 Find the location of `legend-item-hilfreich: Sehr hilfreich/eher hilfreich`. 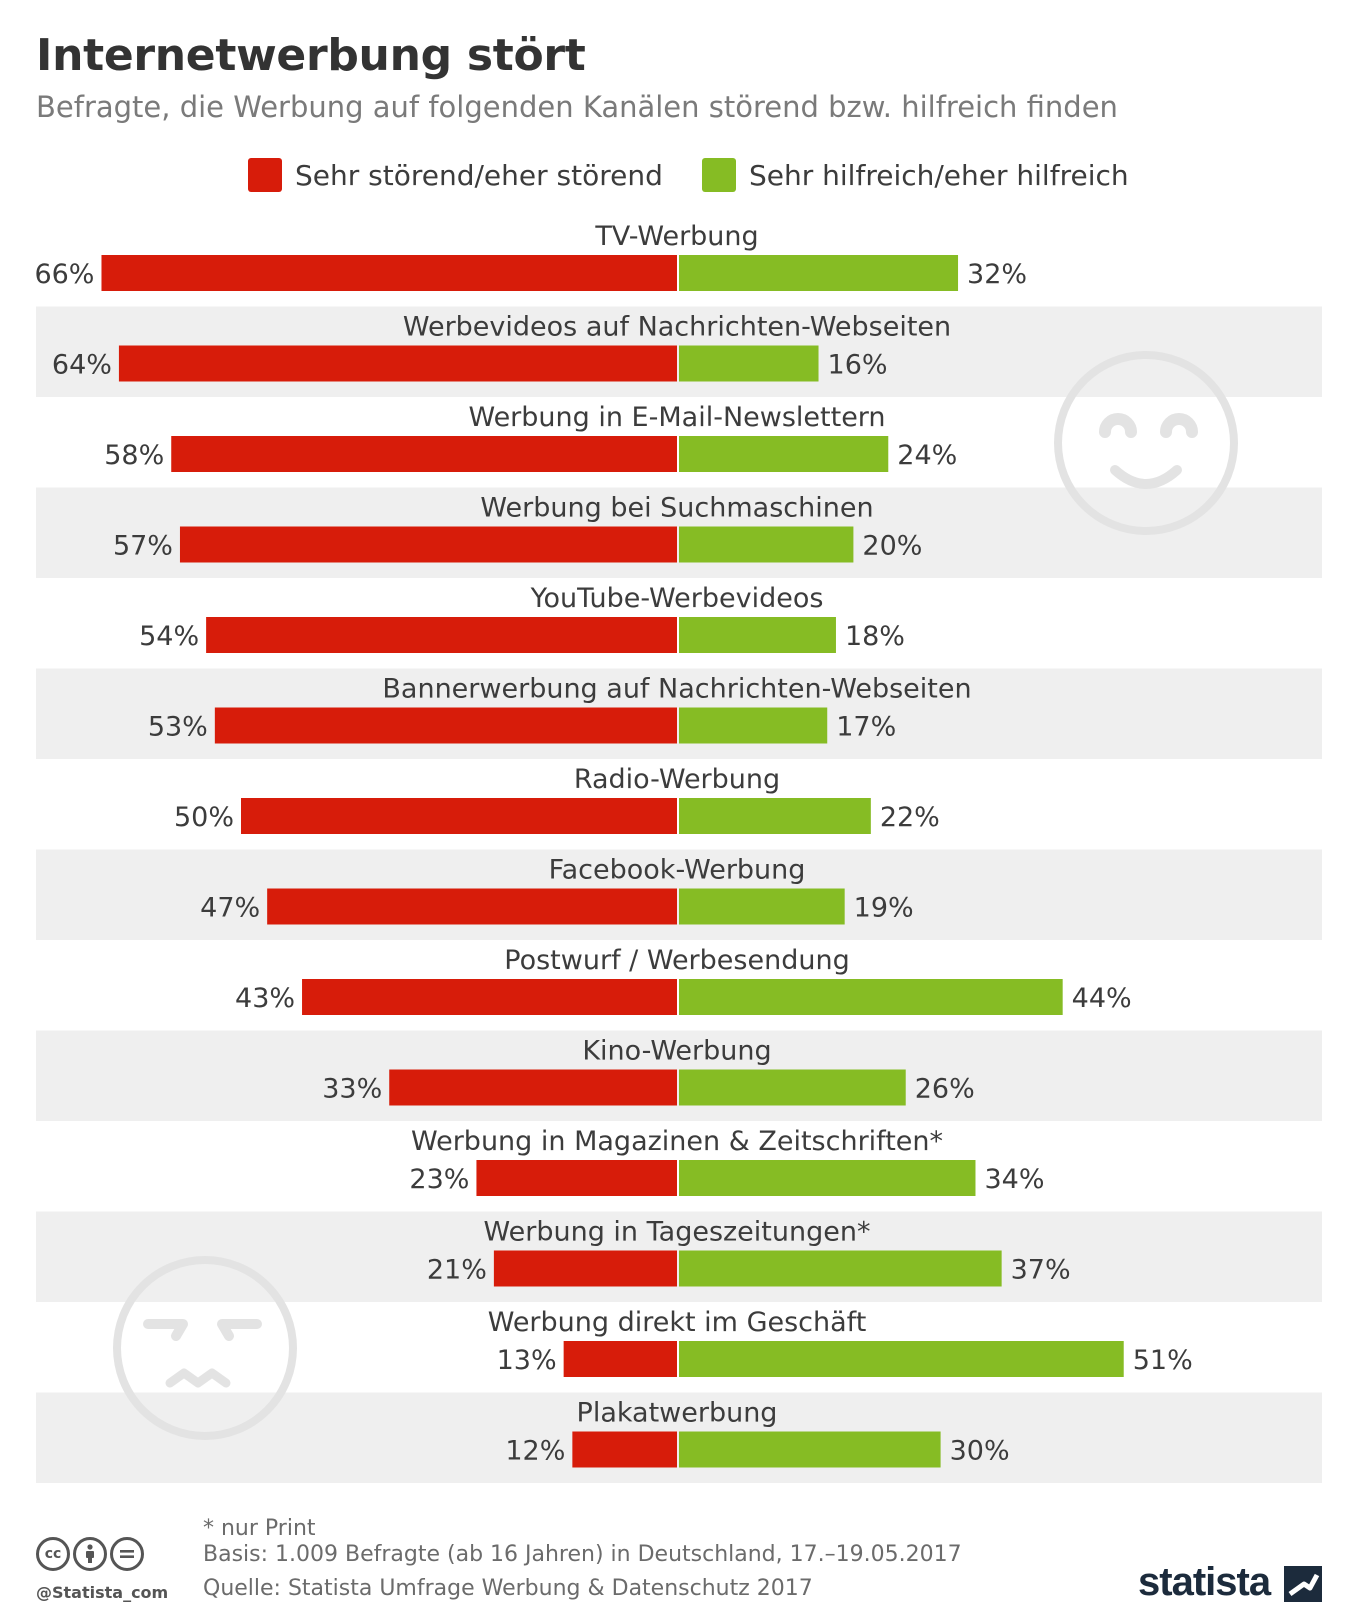

legend-item-hilfreich: Sehr hilfreich/eher hilfreich is located at coordinates (915, 175).